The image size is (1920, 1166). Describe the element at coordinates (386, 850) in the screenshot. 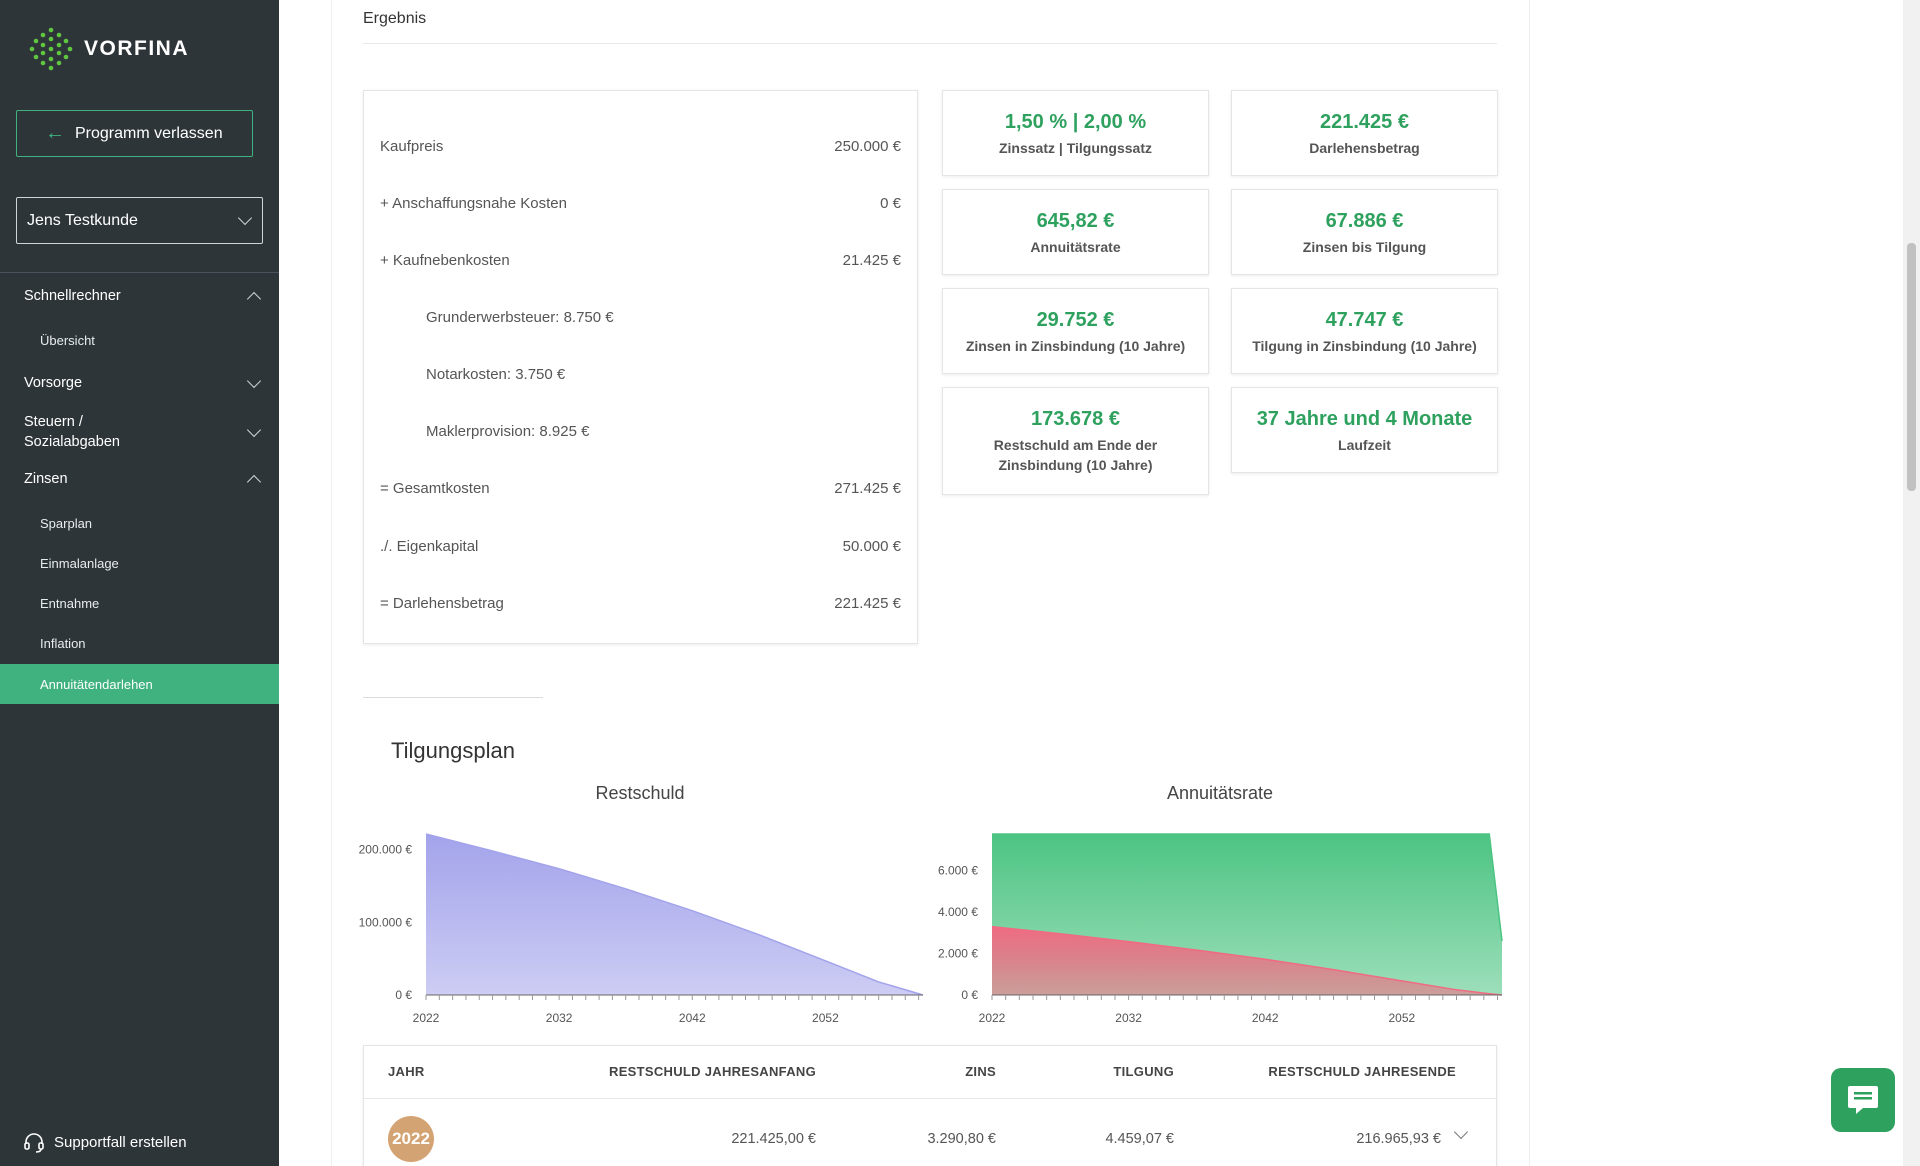

I see `y-tick-label: 200.000 €` at that location.